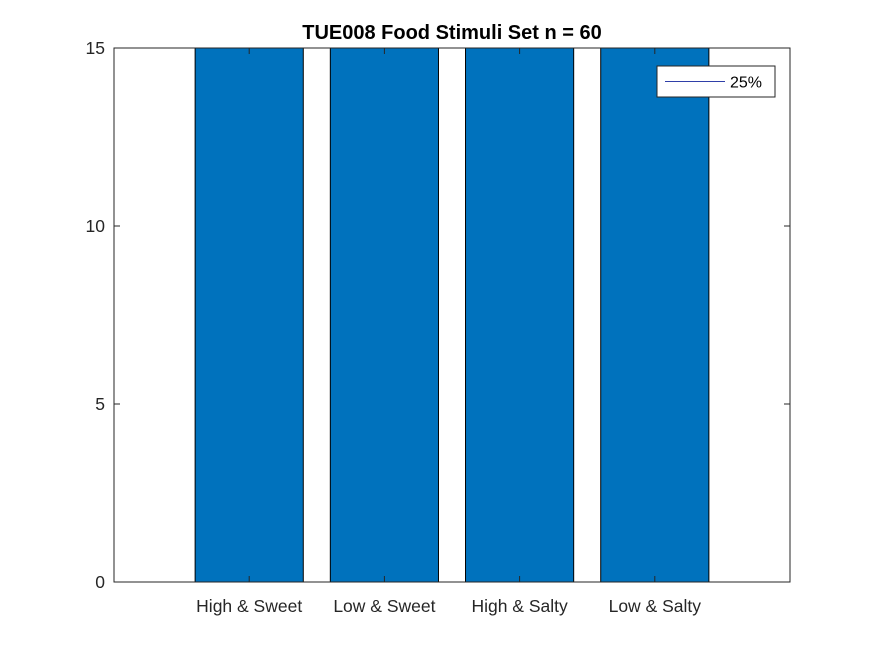  What do you see at coordinates (716, 81) in the screenshot?
I see `legend: 25%` at bounding box center [716, 81].